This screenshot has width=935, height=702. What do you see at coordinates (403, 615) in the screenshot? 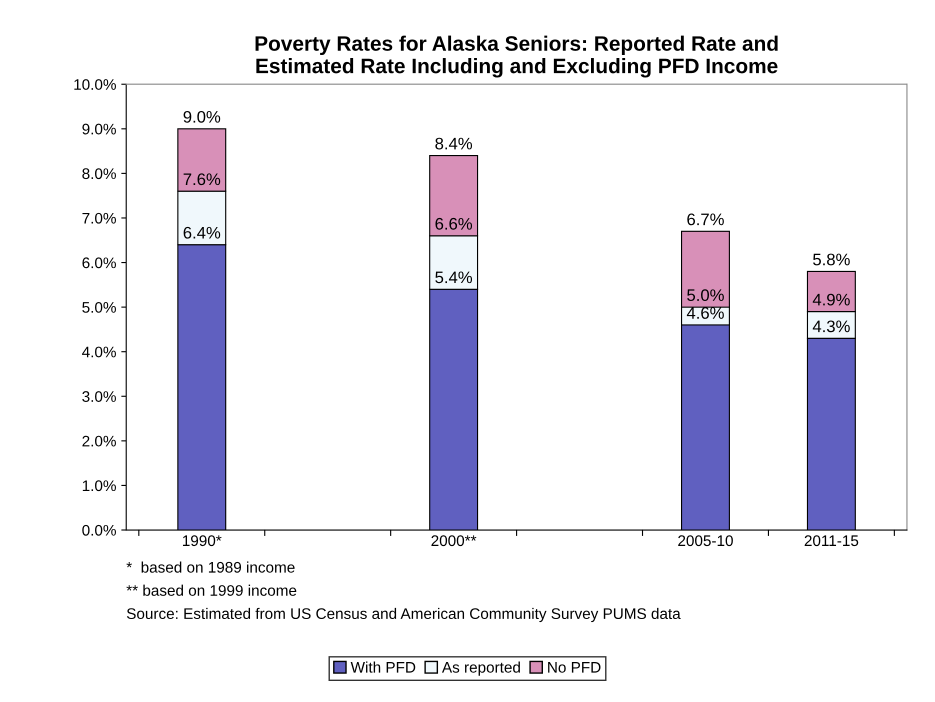
I see `source-note: Source: Estimated from US Census and American Community Survey PUMS data` at bounding box center [403, 615].